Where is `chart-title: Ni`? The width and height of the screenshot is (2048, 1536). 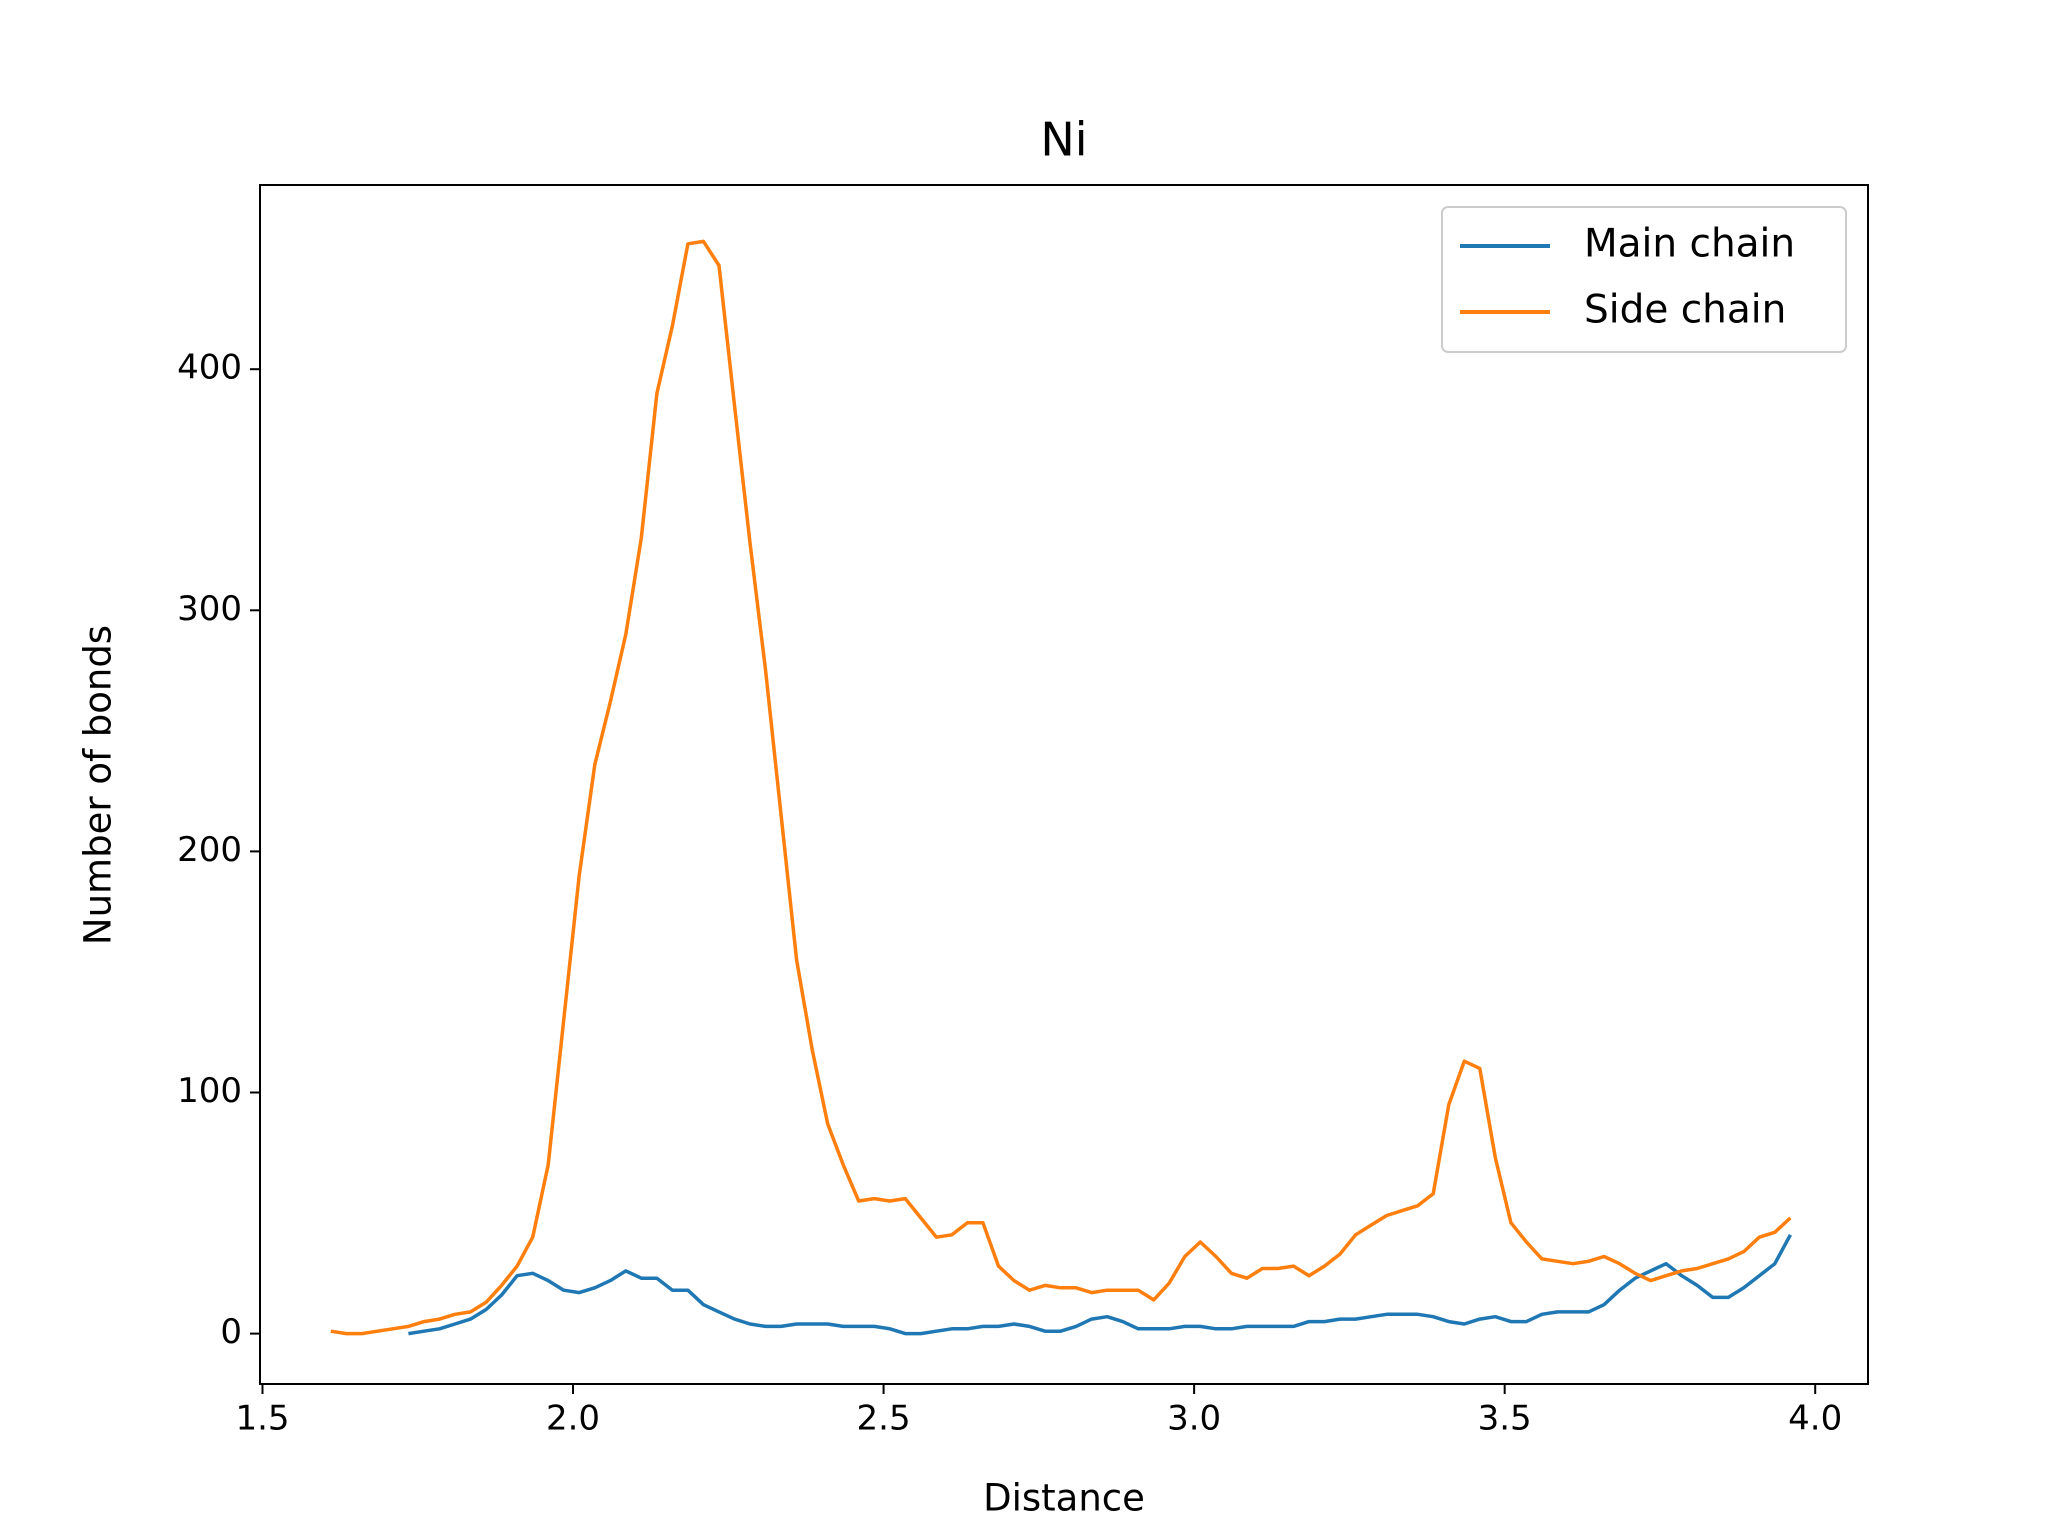
chart-title: Ni is located at coordinates (1063, 140).